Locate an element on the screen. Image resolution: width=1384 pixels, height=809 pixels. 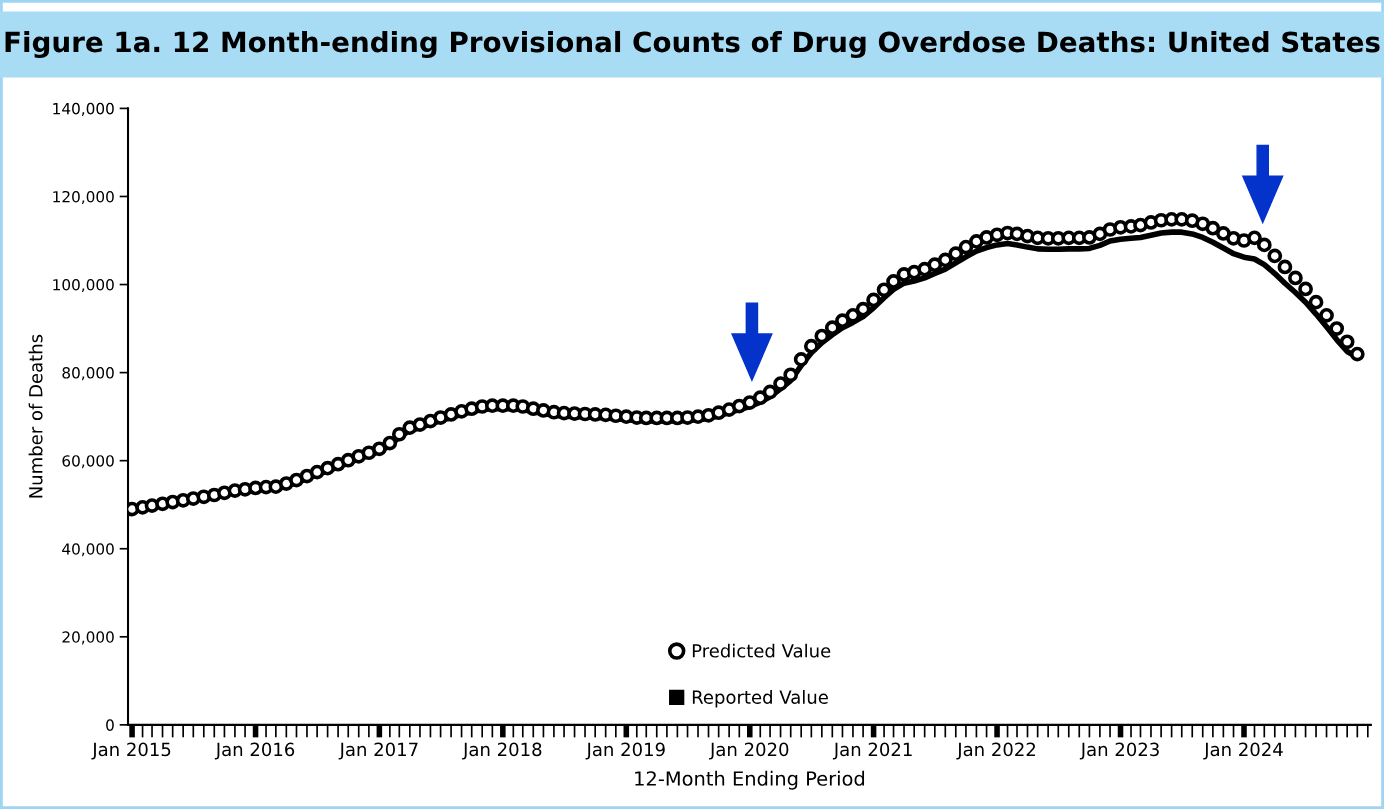
x-tick-label: Jan 2017 is located at coordinates (378, 751).